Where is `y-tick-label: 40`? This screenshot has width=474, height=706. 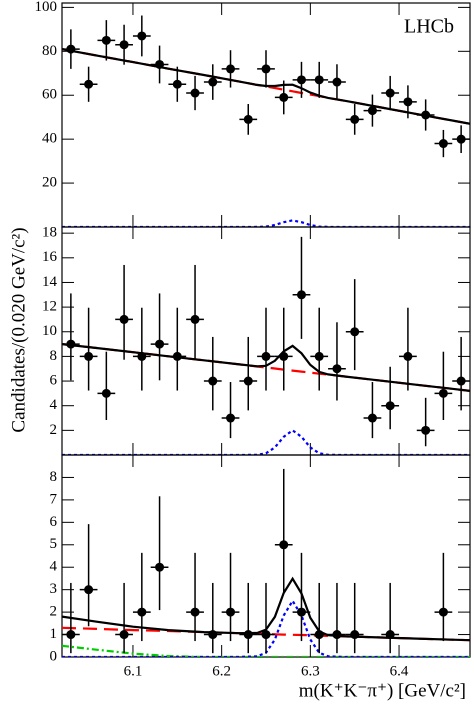 y-tick-label: 40 is located at coordinates (49, 139).